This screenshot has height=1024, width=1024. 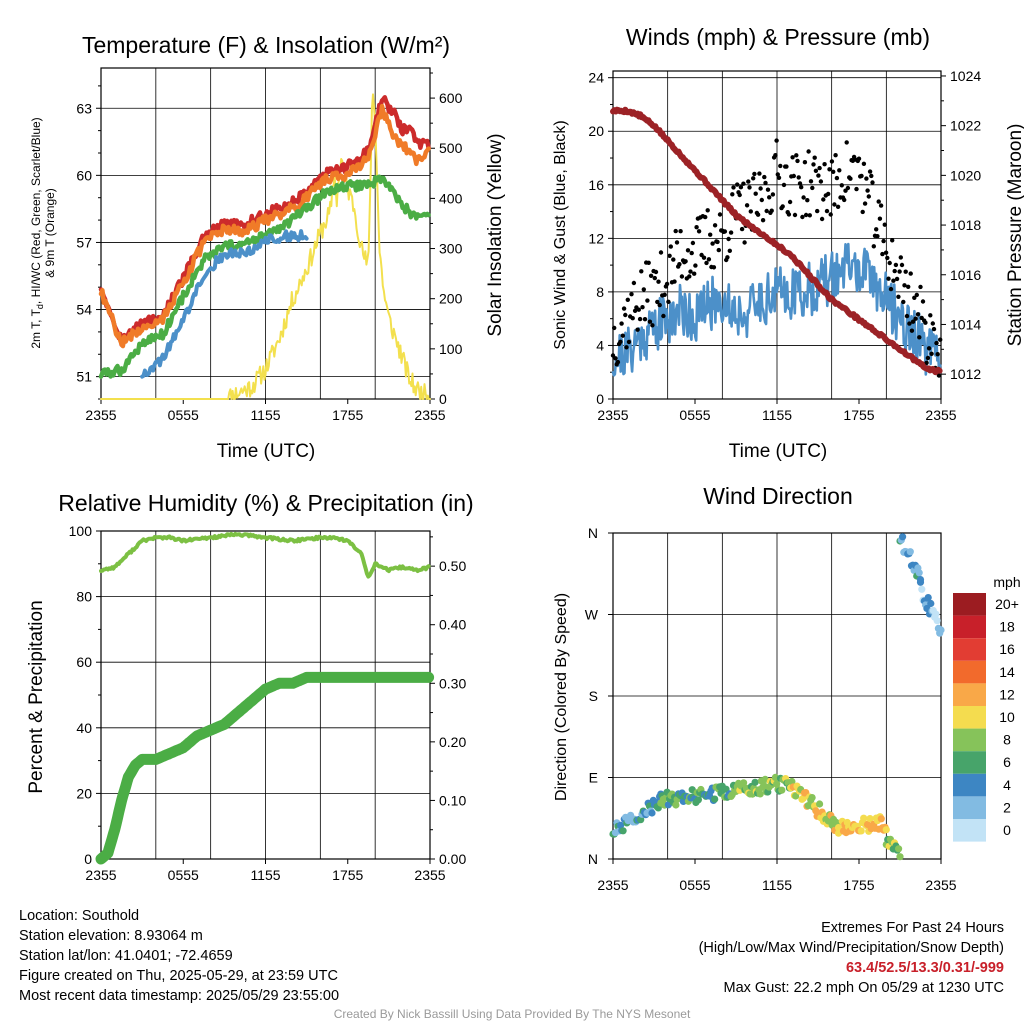 What do you see at coordinates (452, 683) in the screenshot?
I see `rh-y2tick-label: 0.30` at bounding box center [452, 683].